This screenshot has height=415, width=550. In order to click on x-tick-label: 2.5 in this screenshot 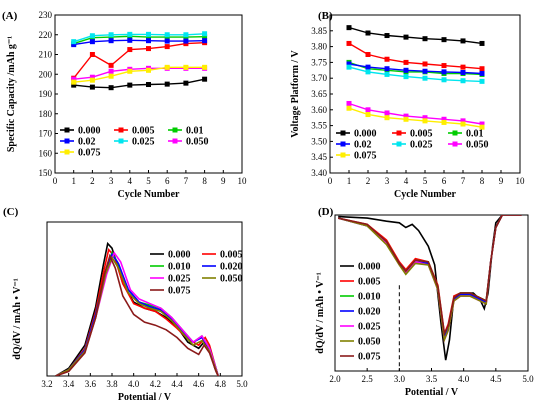, I will do `click(368, 379)`.